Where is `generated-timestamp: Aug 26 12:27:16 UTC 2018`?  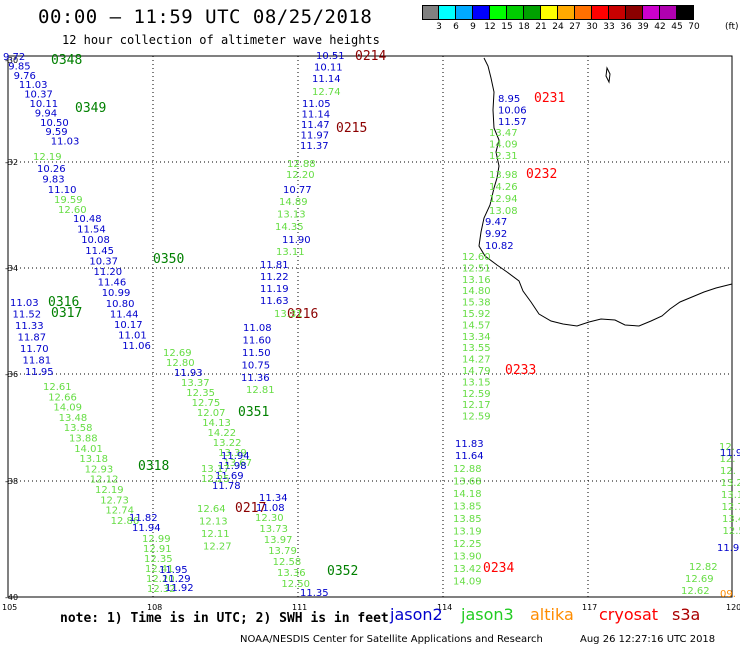
generated-timestamp: Aug 26 12:27:16 UTC 2018 is located at coordinates (648, 639).